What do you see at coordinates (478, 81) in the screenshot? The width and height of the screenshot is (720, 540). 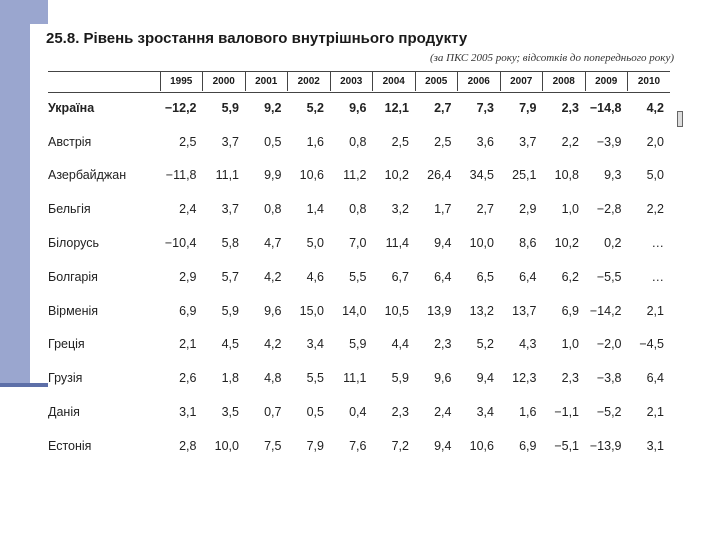 I see `year-header-cell: 2006` at bounding box center [478, 81].